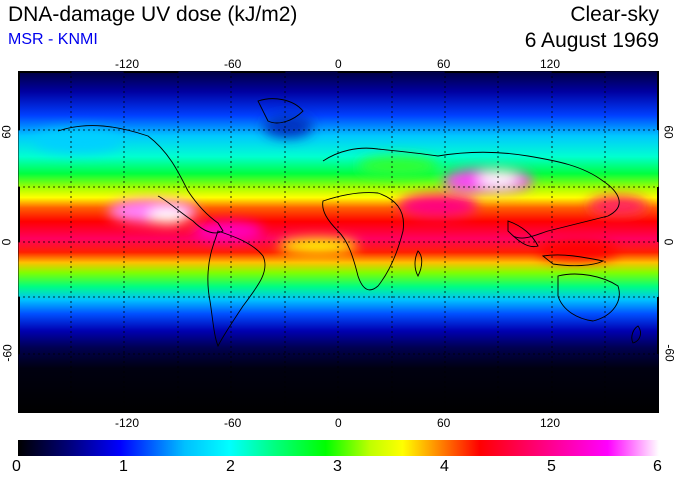 This screenshot has height=480, width=678. What do you see at coordinates (668, 242) in the screenshot?
I see `lat-tick-right: 0` at bounding box center [668, 242].